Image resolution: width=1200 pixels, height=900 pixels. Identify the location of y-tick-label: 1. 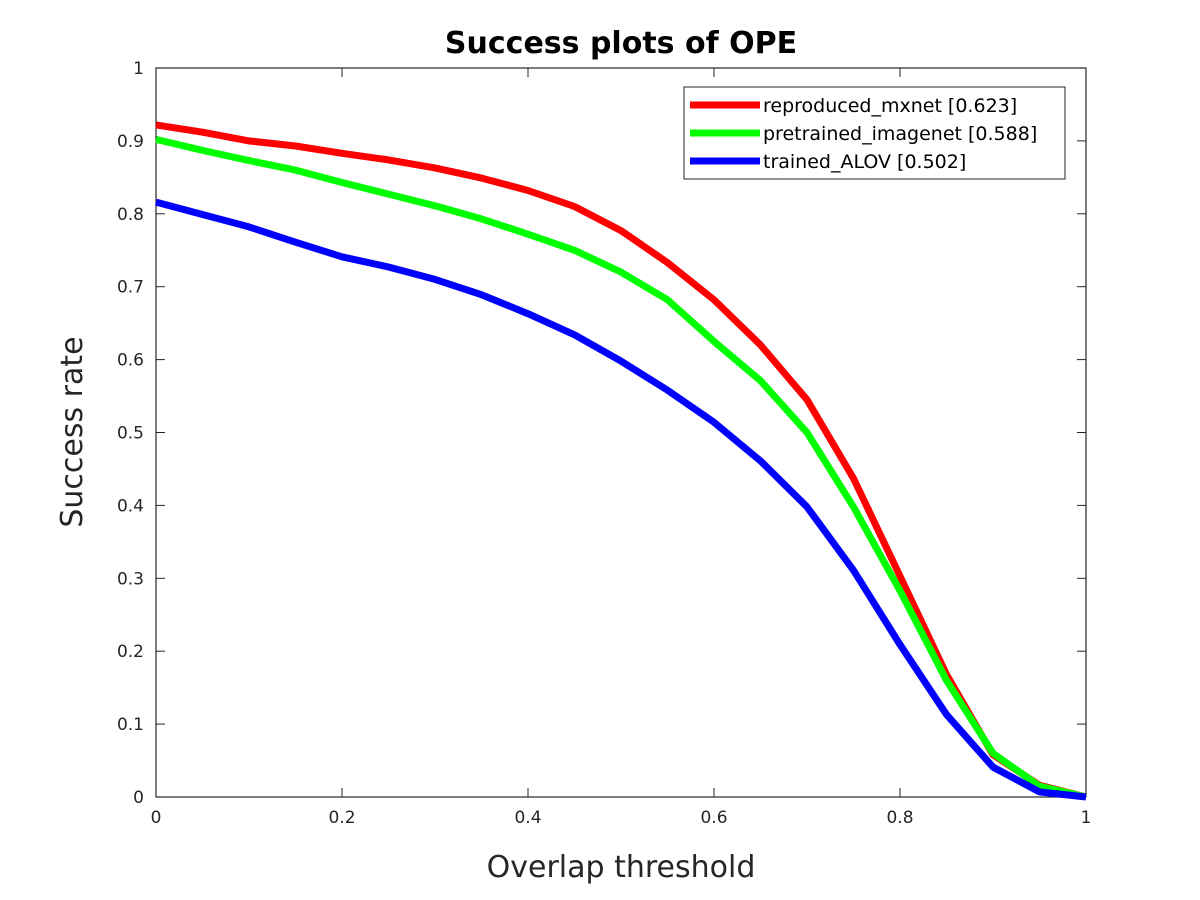
(138, 69).